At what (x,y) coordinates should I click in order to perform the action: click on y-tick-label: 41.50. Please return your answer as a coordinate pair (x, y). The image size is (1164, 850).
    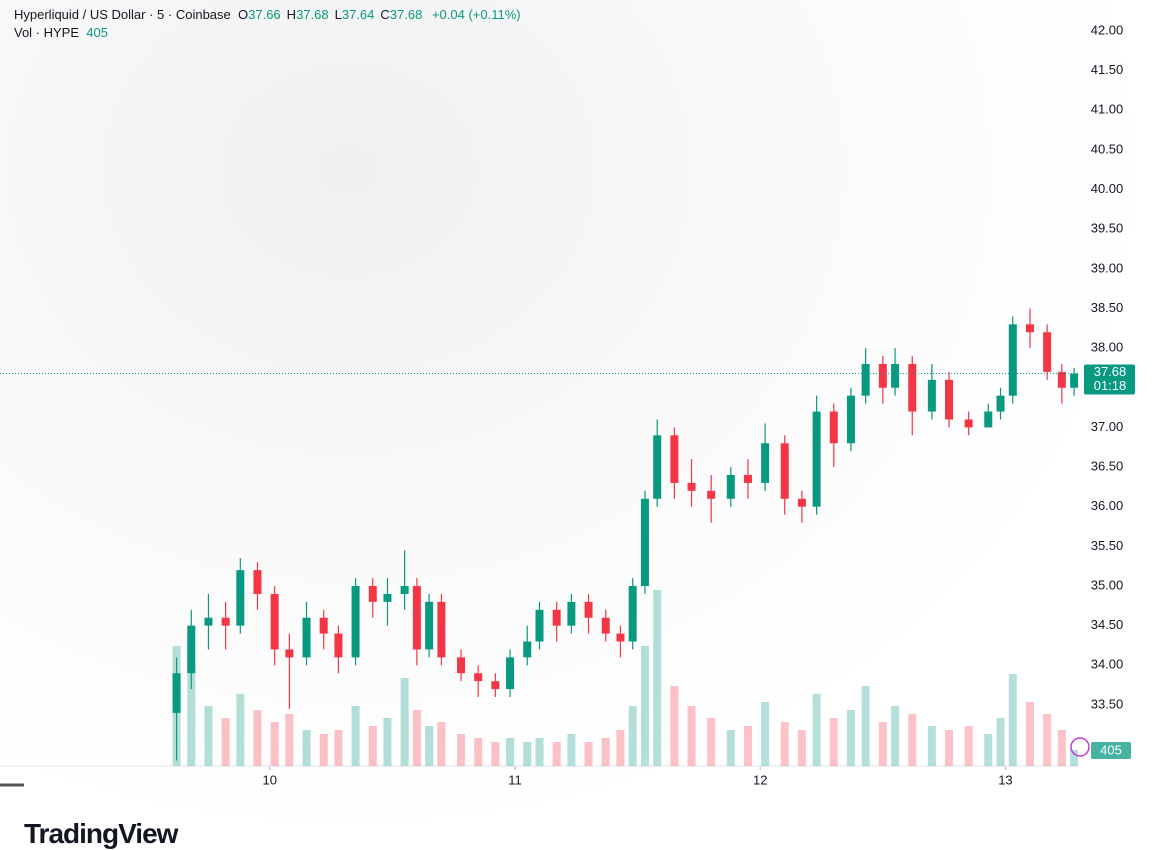
    Looking at the image, I should click on (1107, 69).